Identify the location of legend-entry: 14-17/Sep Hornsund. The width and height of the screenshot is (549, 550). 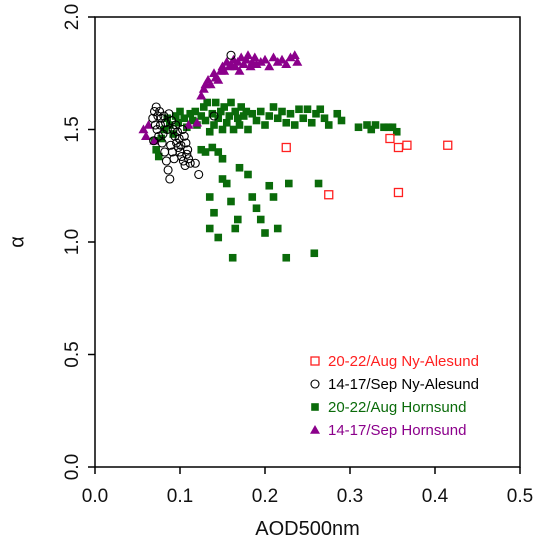
(397, 430).